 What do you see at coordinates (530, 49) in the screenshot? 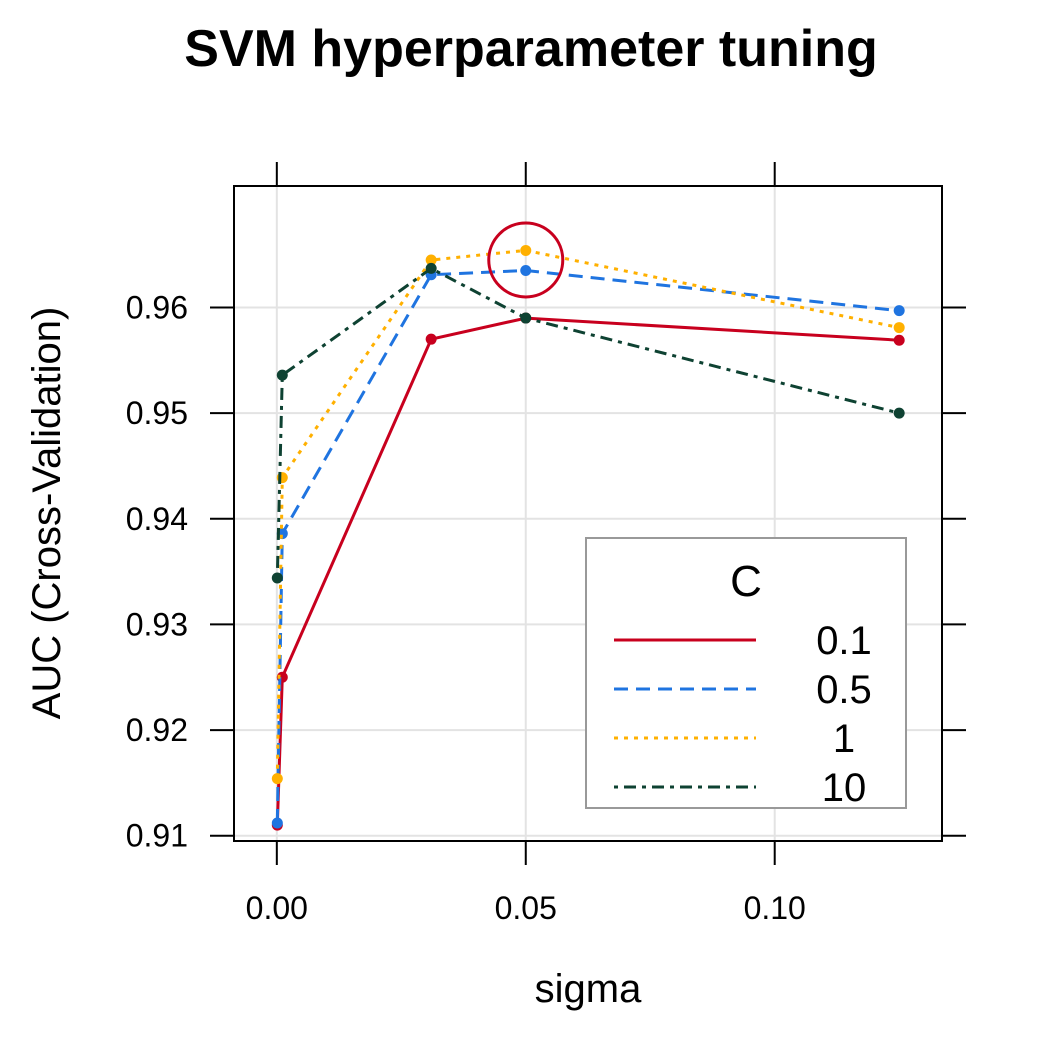
I see `chart-title: SVM hyperparameter tuning` at bounding box center [530, 49].